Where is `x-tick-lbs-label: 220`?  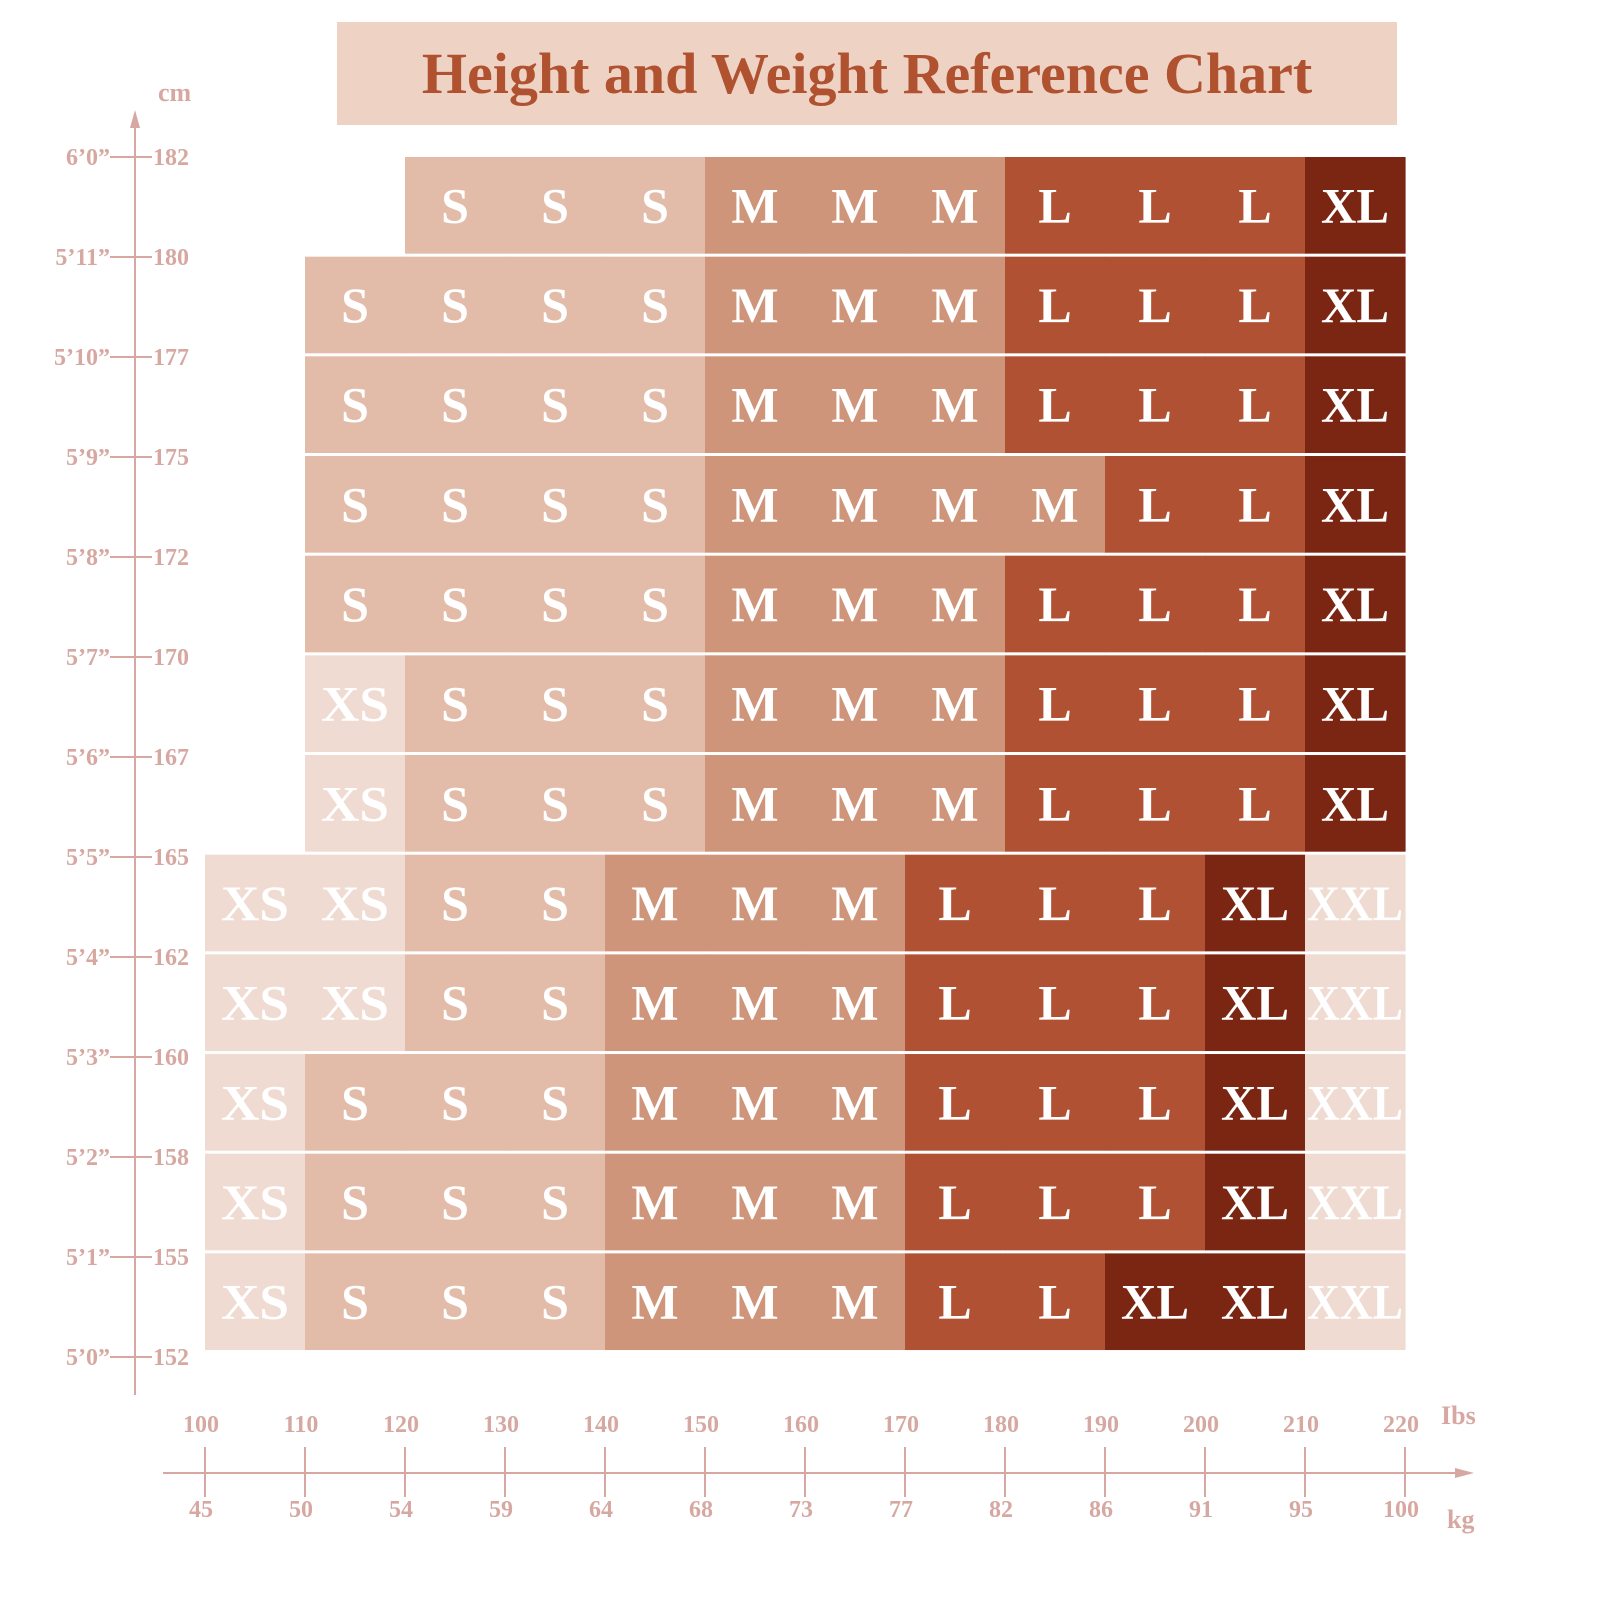
x-tick-lbs-label: 220 is located at coordinates (1401, 1425).